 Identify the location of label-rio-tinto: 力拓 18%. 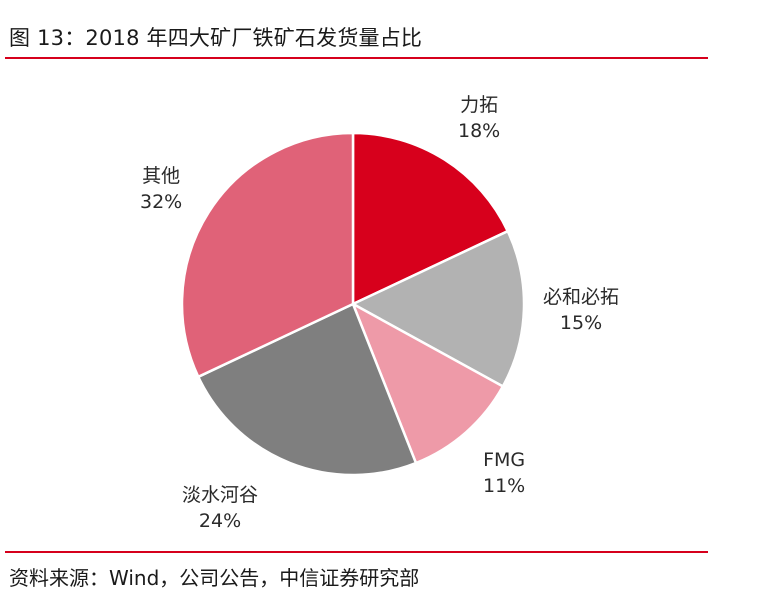
(479, 118).